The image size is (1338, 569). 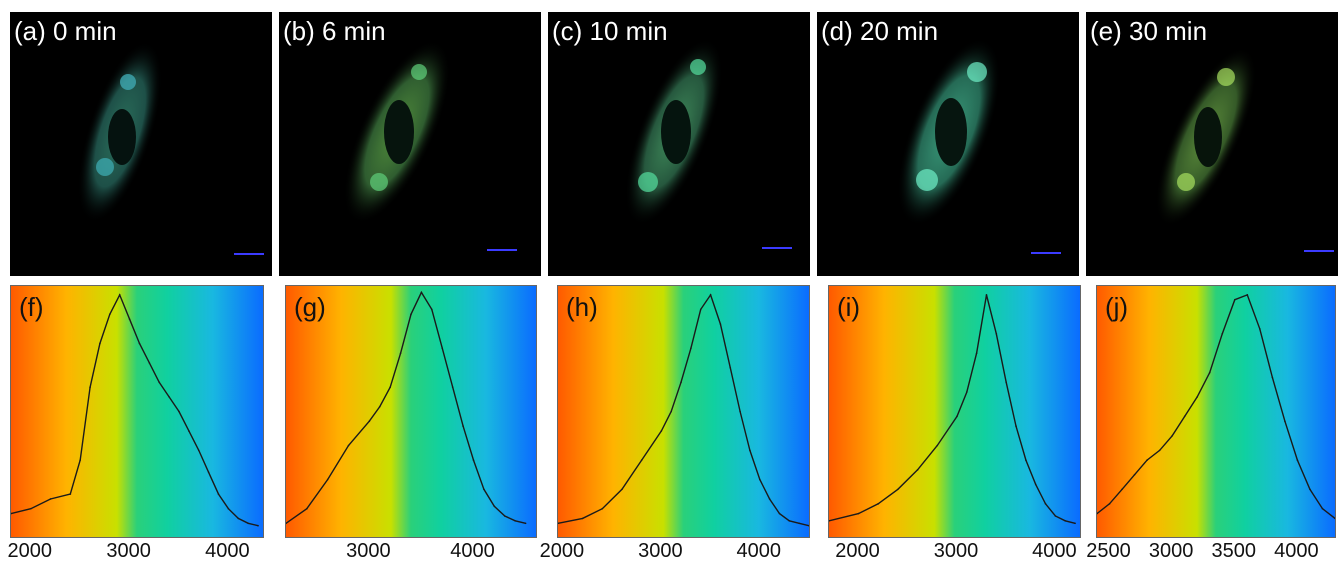 What do you see at coordinates (65, 31) in the screenshot?
I see `panel-label: (a) 0 min` at bounding box center [65, 31].